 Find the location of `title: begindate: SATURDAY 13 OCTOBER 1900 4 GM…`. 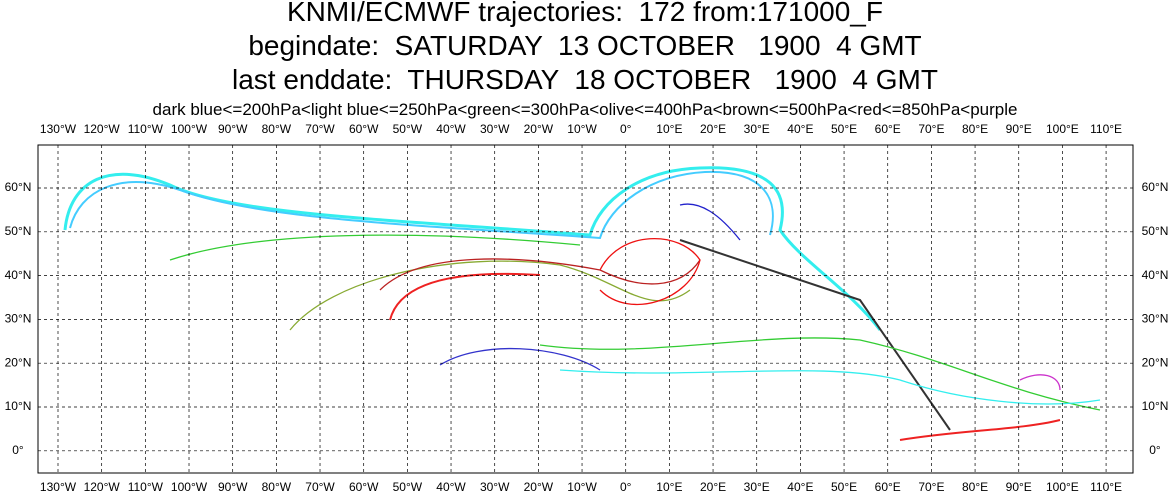

title: begindate: SATURDAY 13 OCTOBER 1900 4 GM… is located at coordinates (585, 45).